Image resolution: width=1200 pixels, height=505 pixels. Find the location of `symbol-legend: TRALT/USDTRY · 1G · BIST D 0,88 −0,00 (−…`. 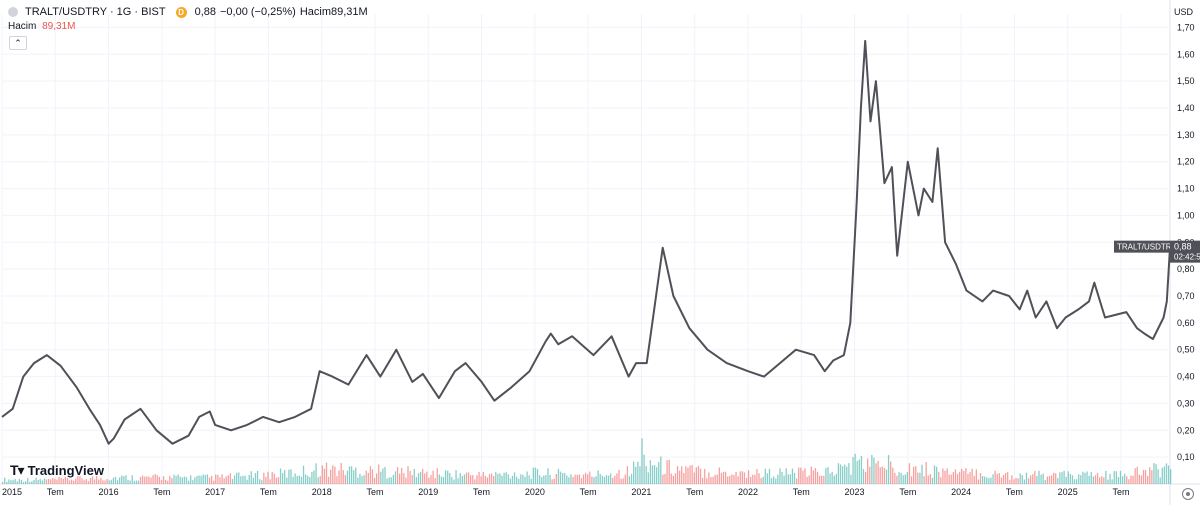

symbol-legend: TRALT/USDTRY · 1G · BIST D 0,88 −0,00 (−… is located at coordinates (188, 12).